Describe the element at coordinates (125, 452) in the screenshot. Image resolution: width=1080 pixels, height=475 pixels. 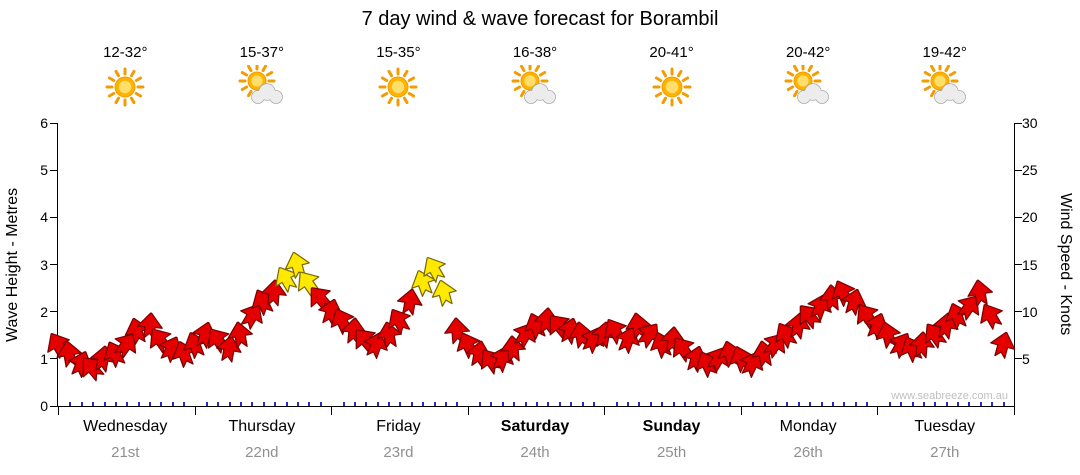
I see `day-date: 21st` at that location.